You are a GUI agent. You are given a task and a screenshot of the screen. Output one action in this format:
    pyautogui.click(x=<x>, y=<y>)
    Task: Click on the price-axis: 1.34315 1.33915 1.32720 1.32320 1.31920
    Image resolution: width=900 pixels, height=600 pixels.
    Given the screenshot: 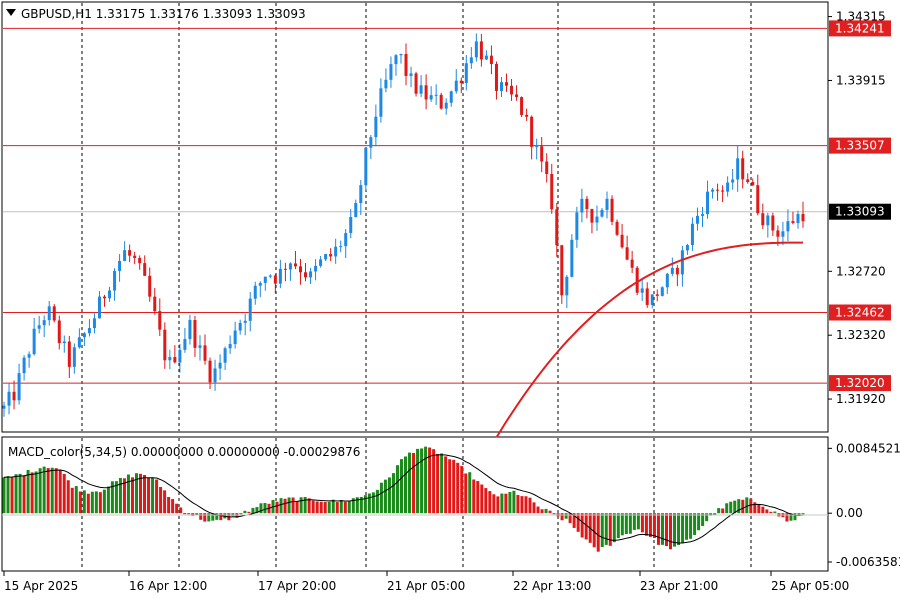 What is the action you would take?
    pyautogui.click(x=857, y=208)
    